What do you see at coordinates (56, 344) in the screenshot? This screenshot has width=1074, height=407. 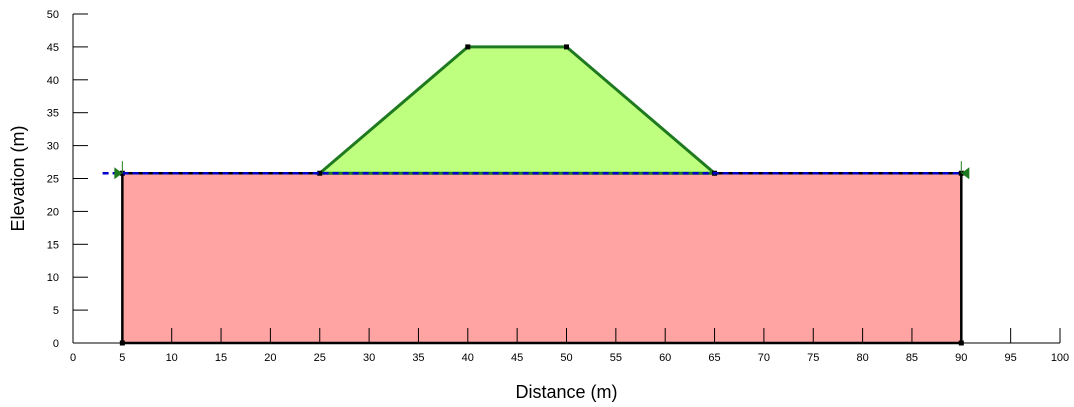 I see `y-tick-label: 0` at bounding box center [56, 344].